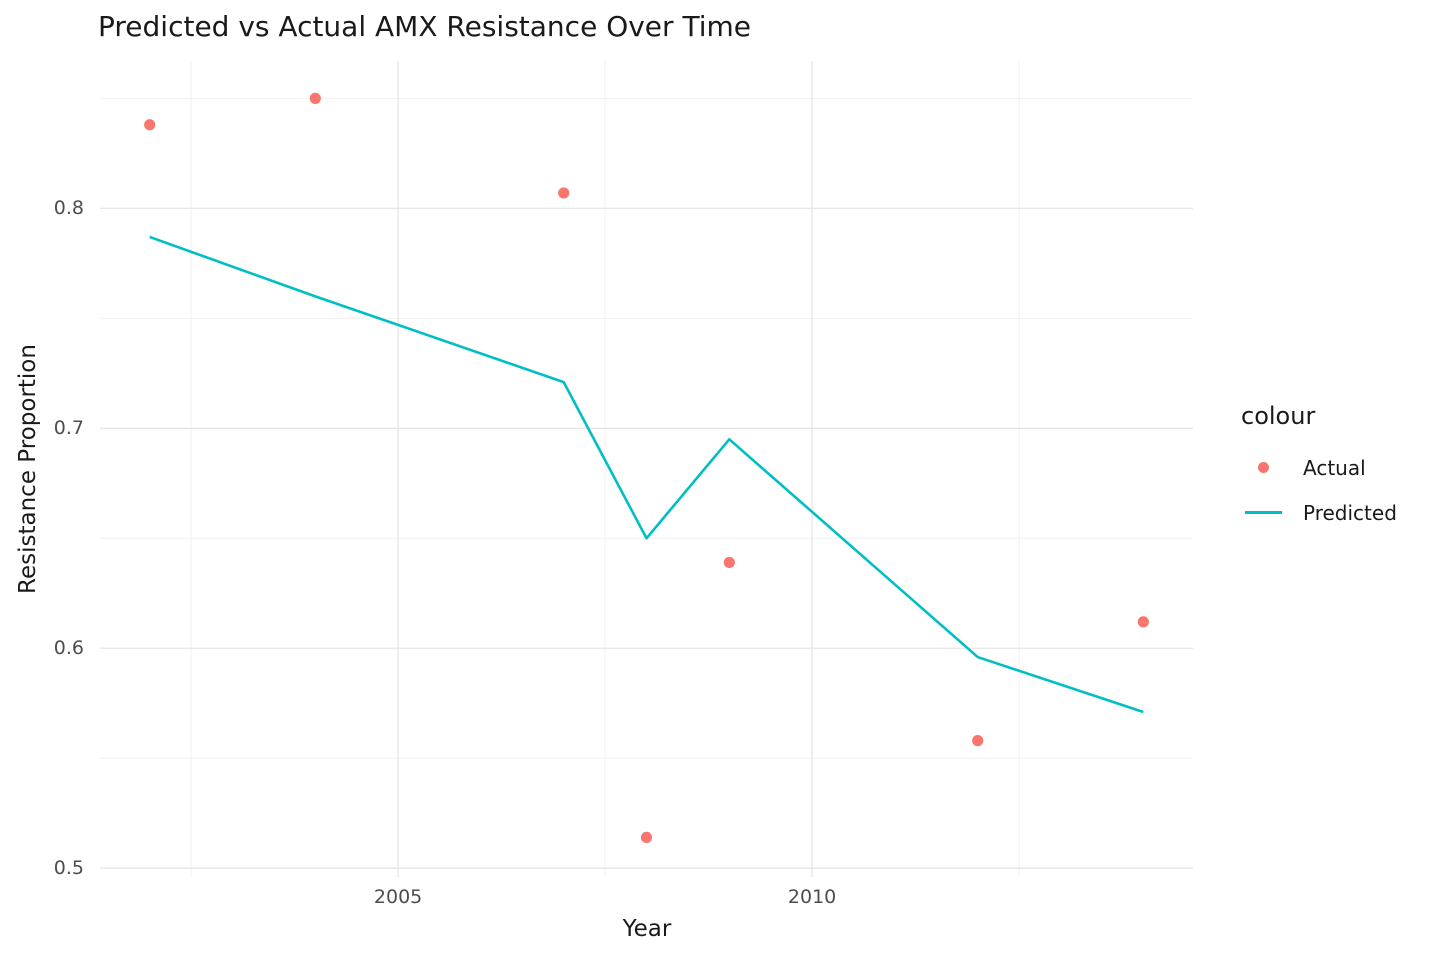  I want to click on point-icon, so click(1263, 467).